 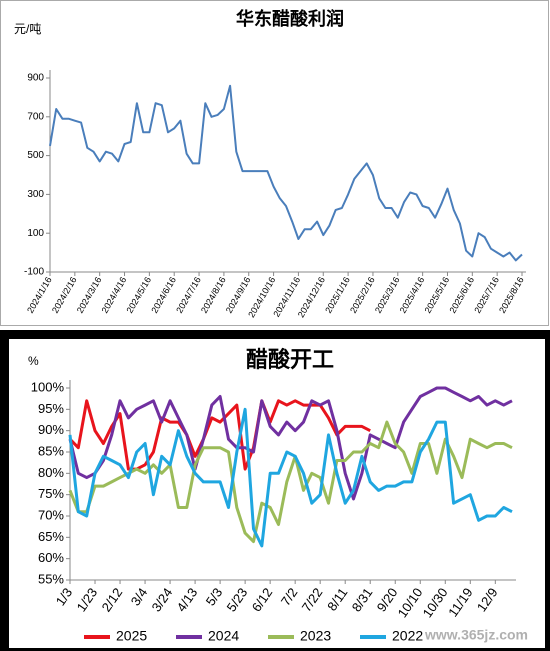 What do you see at coordinates (27, 29) in the screenshot?
I see `y-axis-label: 元/吨` at bounding box center [27, 29].